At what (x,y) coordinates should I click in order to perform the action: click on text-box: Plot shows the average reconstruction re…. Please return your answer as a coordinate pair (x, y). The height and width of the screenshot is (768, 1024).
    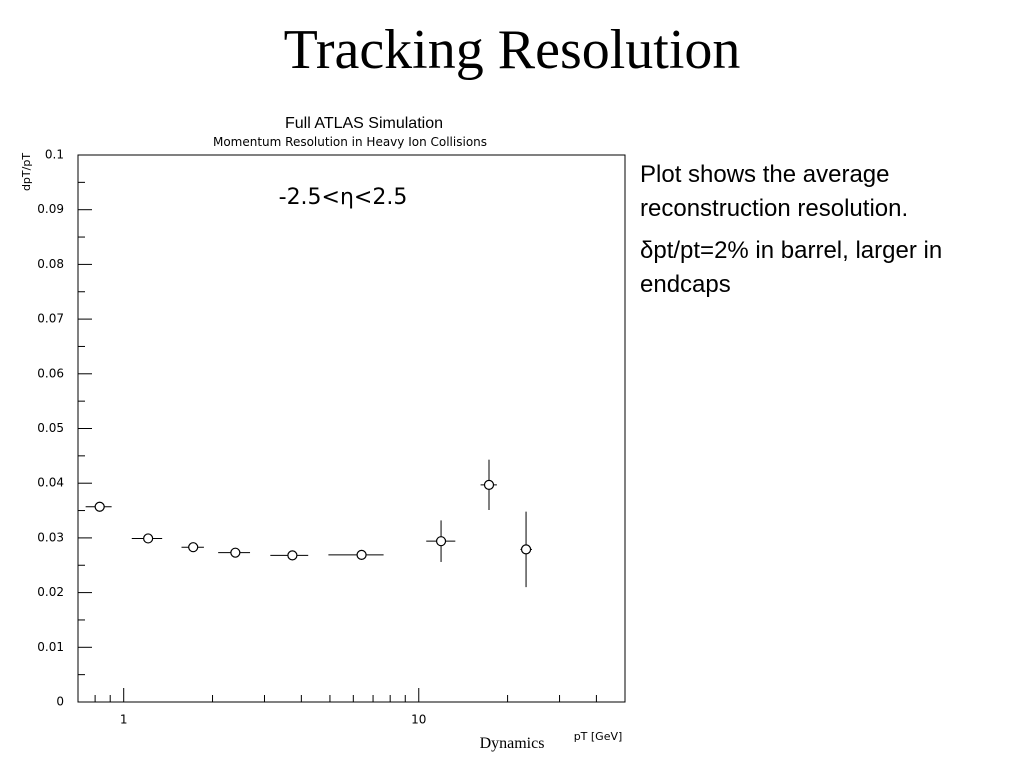
    Looking at the image, I should click on (791, 229).